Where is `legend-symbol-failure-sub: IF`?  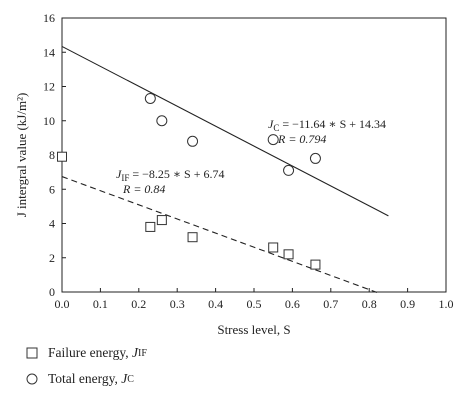
legend-symbol-failure-sub: IF is located at coordinates (142, 353).